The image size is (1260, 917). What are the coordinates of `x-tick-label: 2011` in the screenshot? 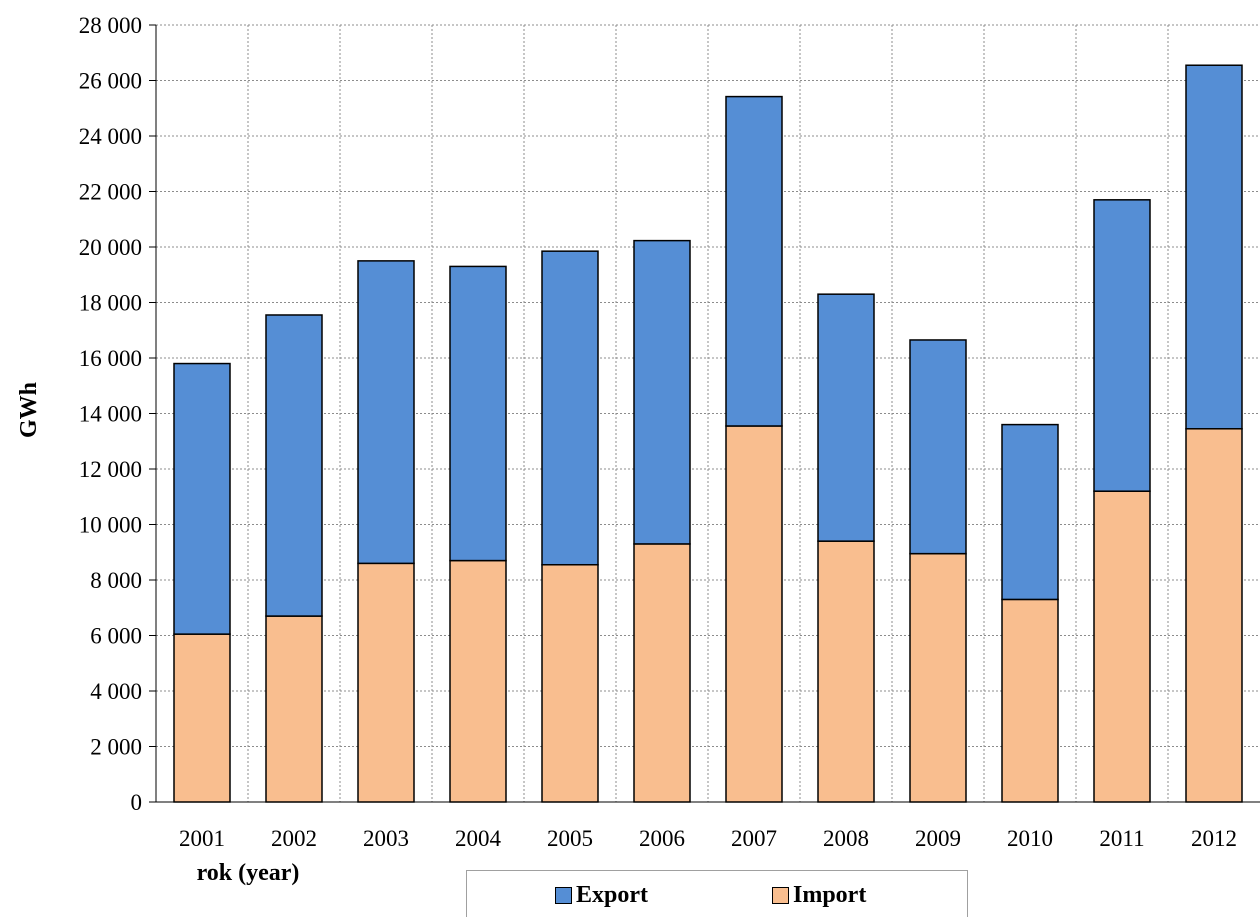 It's located at (1121, 838).